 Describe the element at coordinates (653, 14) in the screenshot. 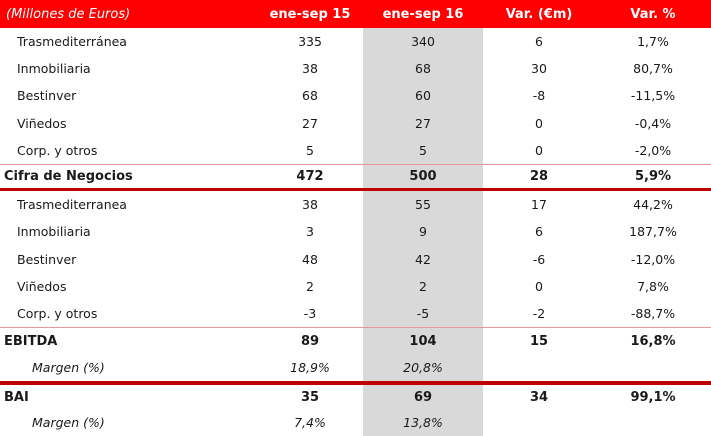

I see `column-header-var-pct: Var. %` at that location.